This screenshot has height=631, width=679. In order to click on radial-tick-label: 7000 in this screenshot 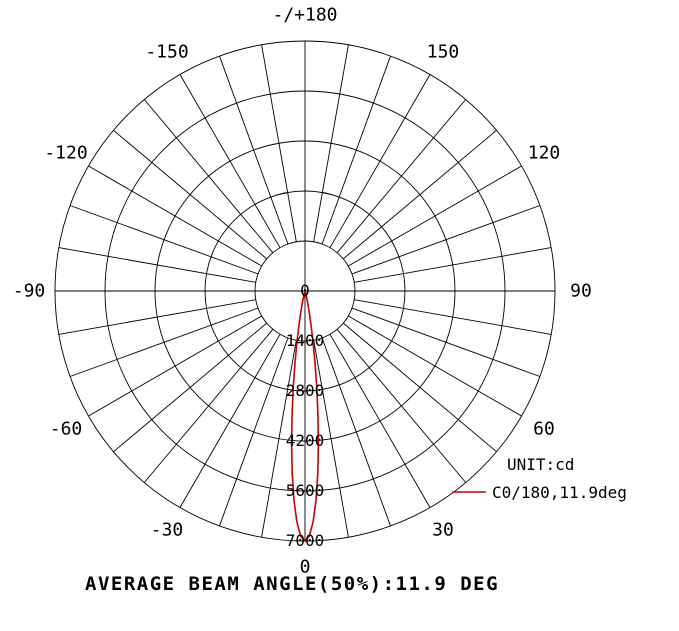, I will do `click(305, 540)`.